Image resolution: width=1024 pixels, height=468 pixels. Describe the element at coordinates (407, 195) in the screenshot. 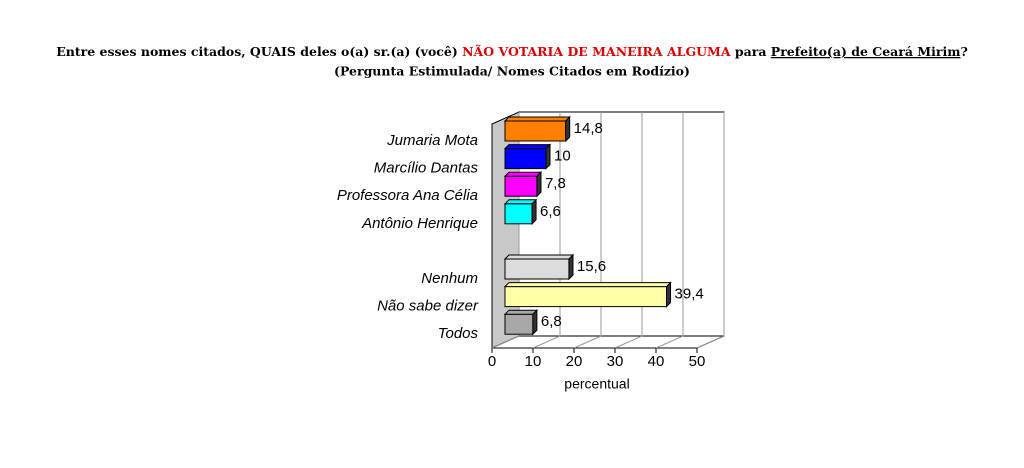

I see `y-tick-label: Professora Ana Célia` at that location.